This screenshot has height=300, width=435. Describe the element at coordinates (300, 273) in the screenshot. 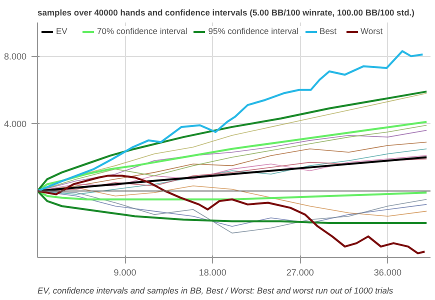

I see `x-tick-label: 27.000` at that location.